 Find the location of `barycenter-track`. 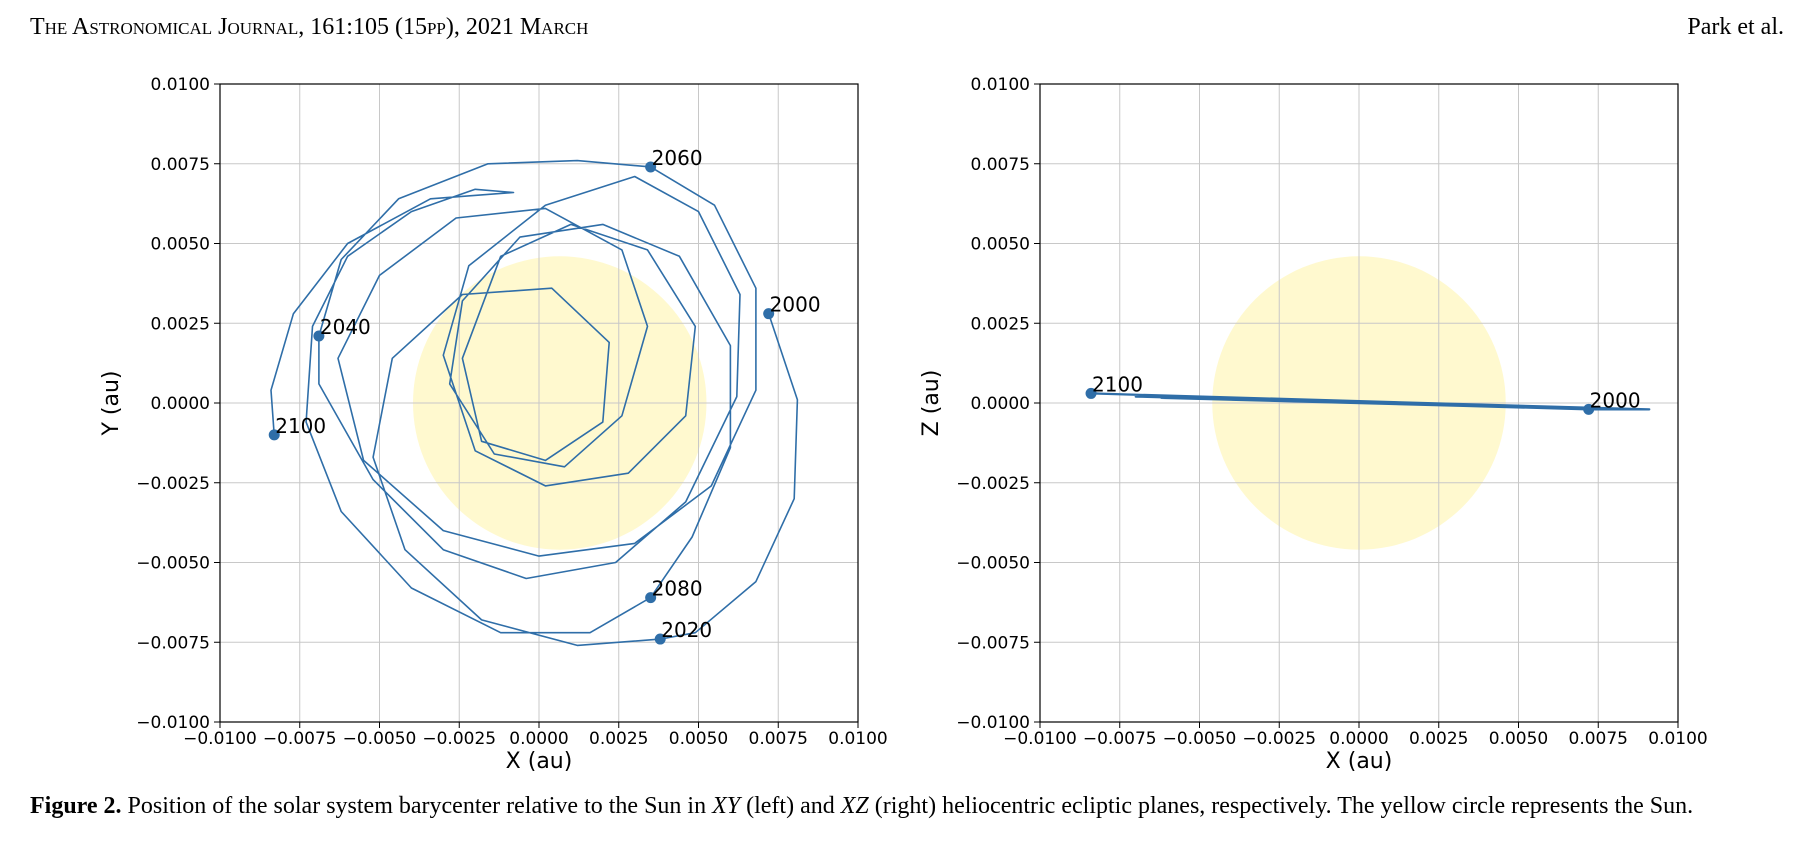

barycenter-track is located at coordinates (1370, 401).